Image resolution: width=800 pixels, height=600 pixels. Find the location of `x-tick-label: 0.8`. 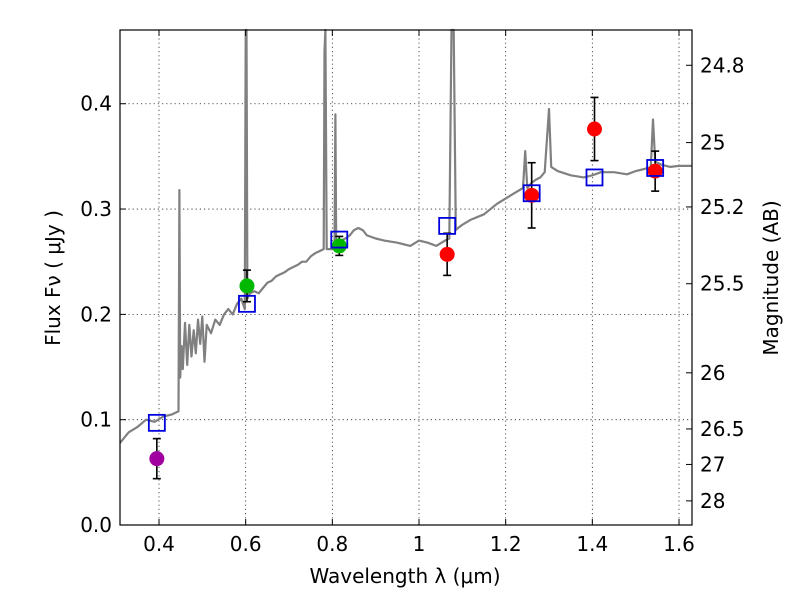

x-tick-label: 0.8 is located at coordinates (332, 544).